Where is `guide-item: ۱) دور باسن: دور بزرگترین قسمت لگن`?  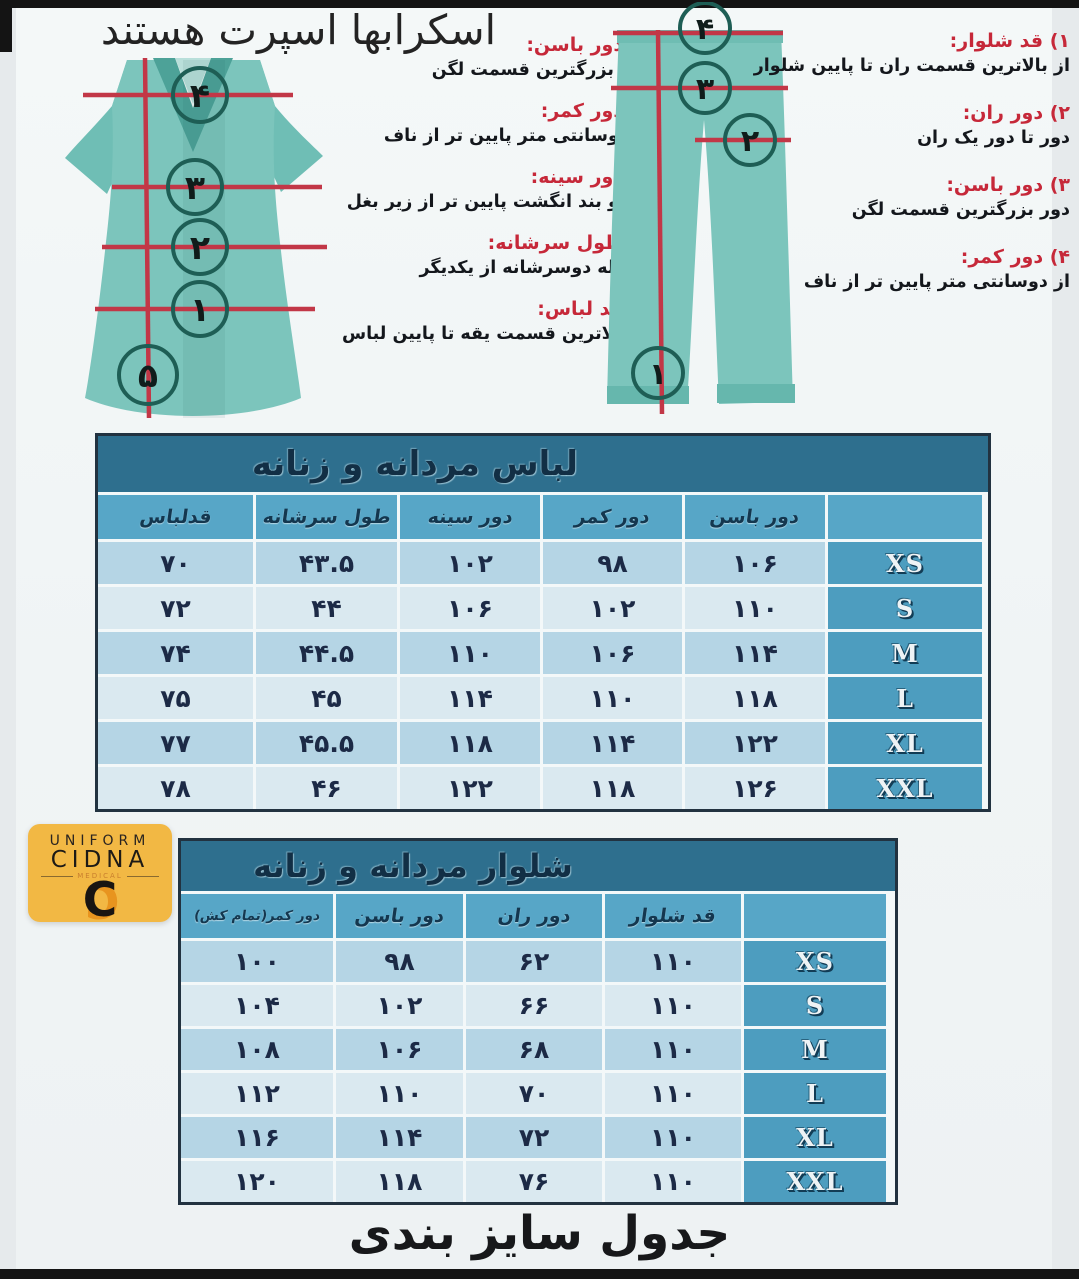
guide-item: ۱) دور باسن: دور بزرگترین قسمت لگن is located at coordinates (505, 57).